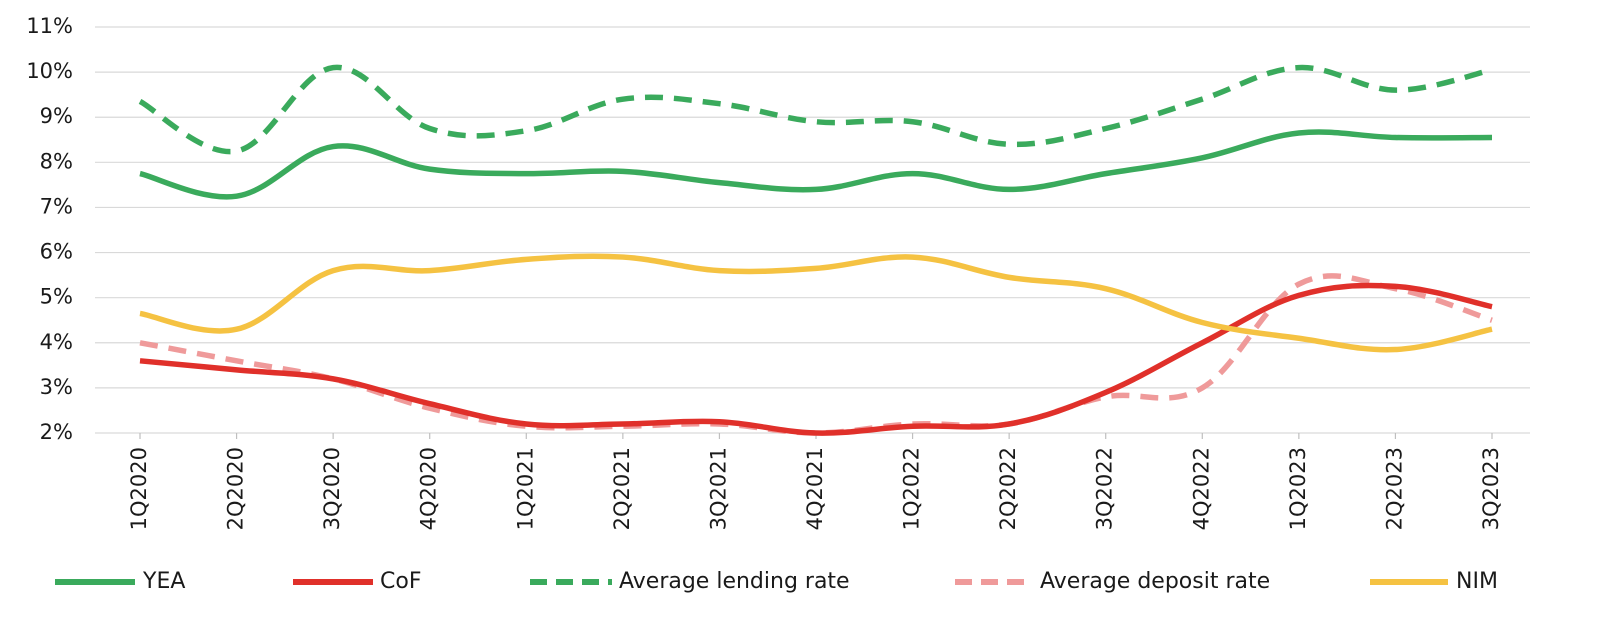 This screenshot has width=1600, height=631. I want to click on y-tick-label: 8%, so click(56, 161).